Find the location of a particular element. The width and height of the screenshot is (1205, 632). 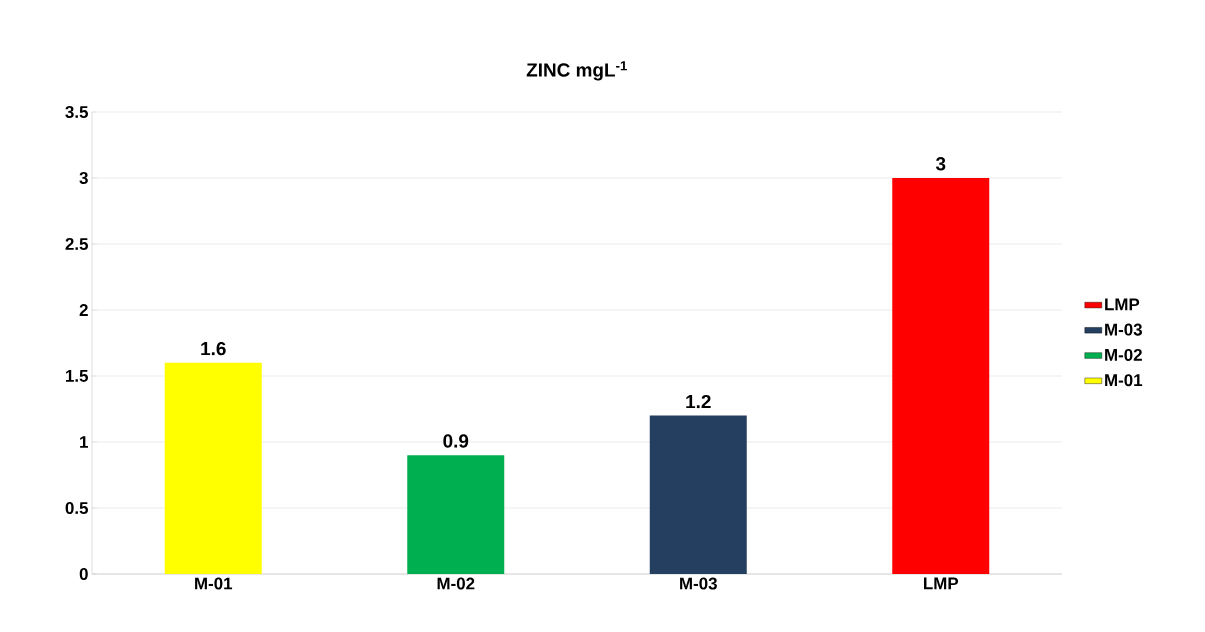

data-label: 3 is located at coordinates (940, 164).